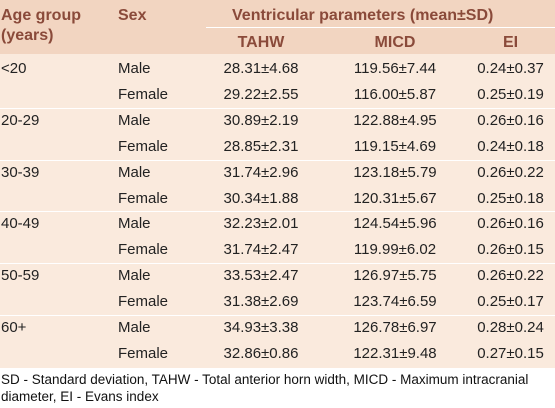 The width and height of the screenshot is (555, 408). What do you see at coordinates (261, 94) in the screenshot?
I see `cell-tahw: 29.22±2.55` at bounding box center [261, 94].